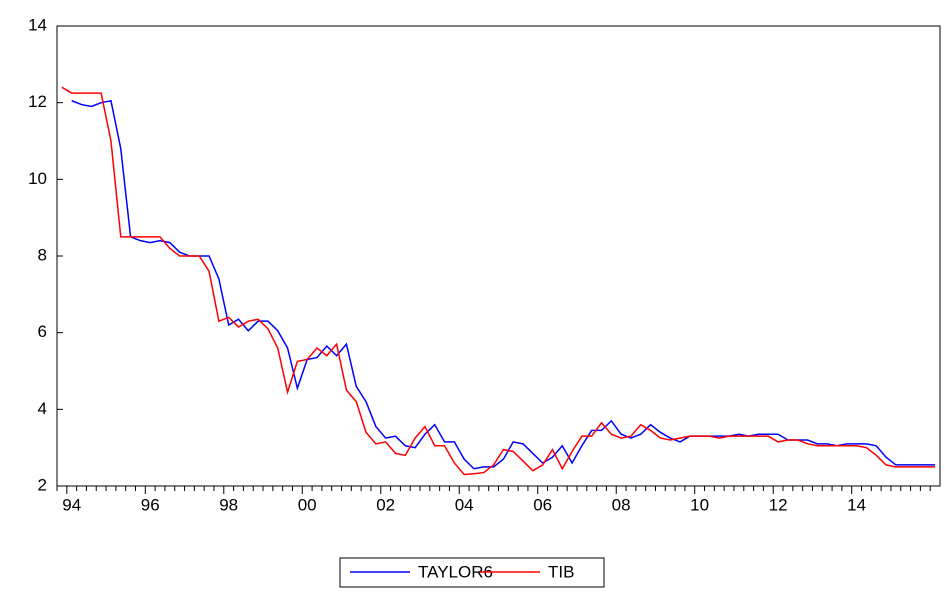  What do you see at coordinates (455, 571) in the screenshot?
I see `legend-label: TAYLOR6` at bounding box center [455, 571].